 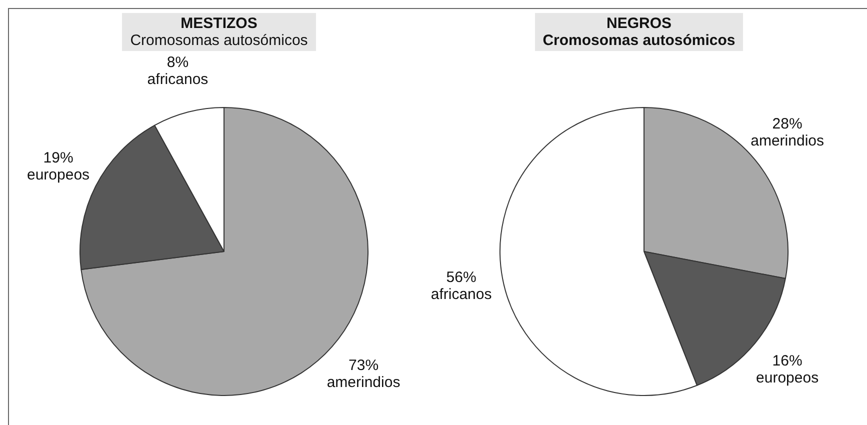 I want to click on chart-title: MESTIZOS, so click(x=219, y=23).